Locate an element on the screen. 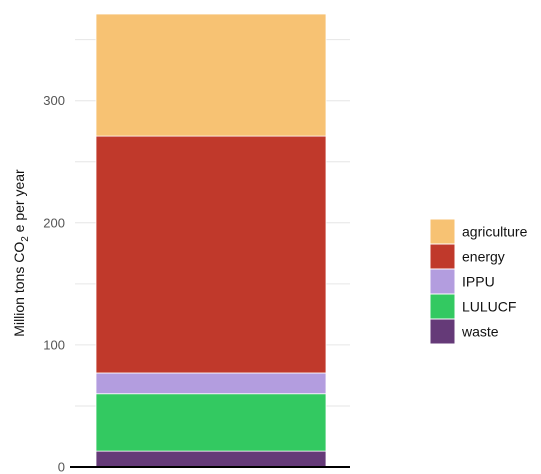 This screenshot has height=474, width=541. legend-label-ippu: IPPU is located at coordinates (478, 282).